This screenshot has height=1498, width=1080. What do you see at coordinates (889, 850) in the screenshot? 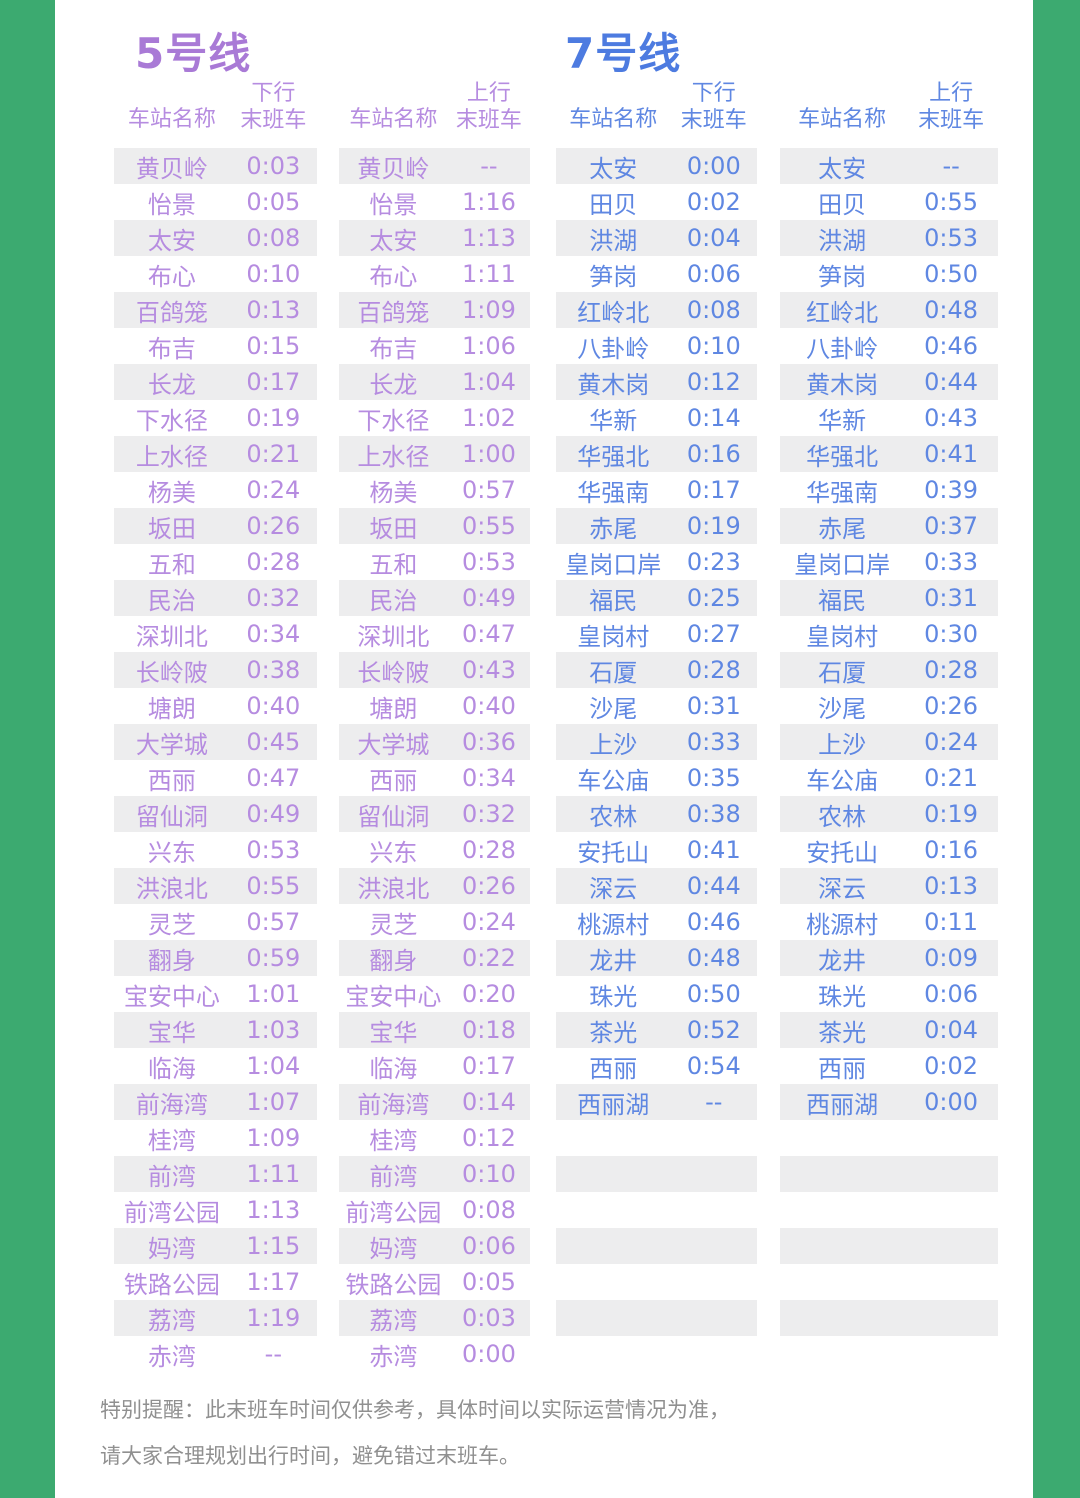
I see `timetable-row: 安托山 0:16` at bounding box center [889, 850].